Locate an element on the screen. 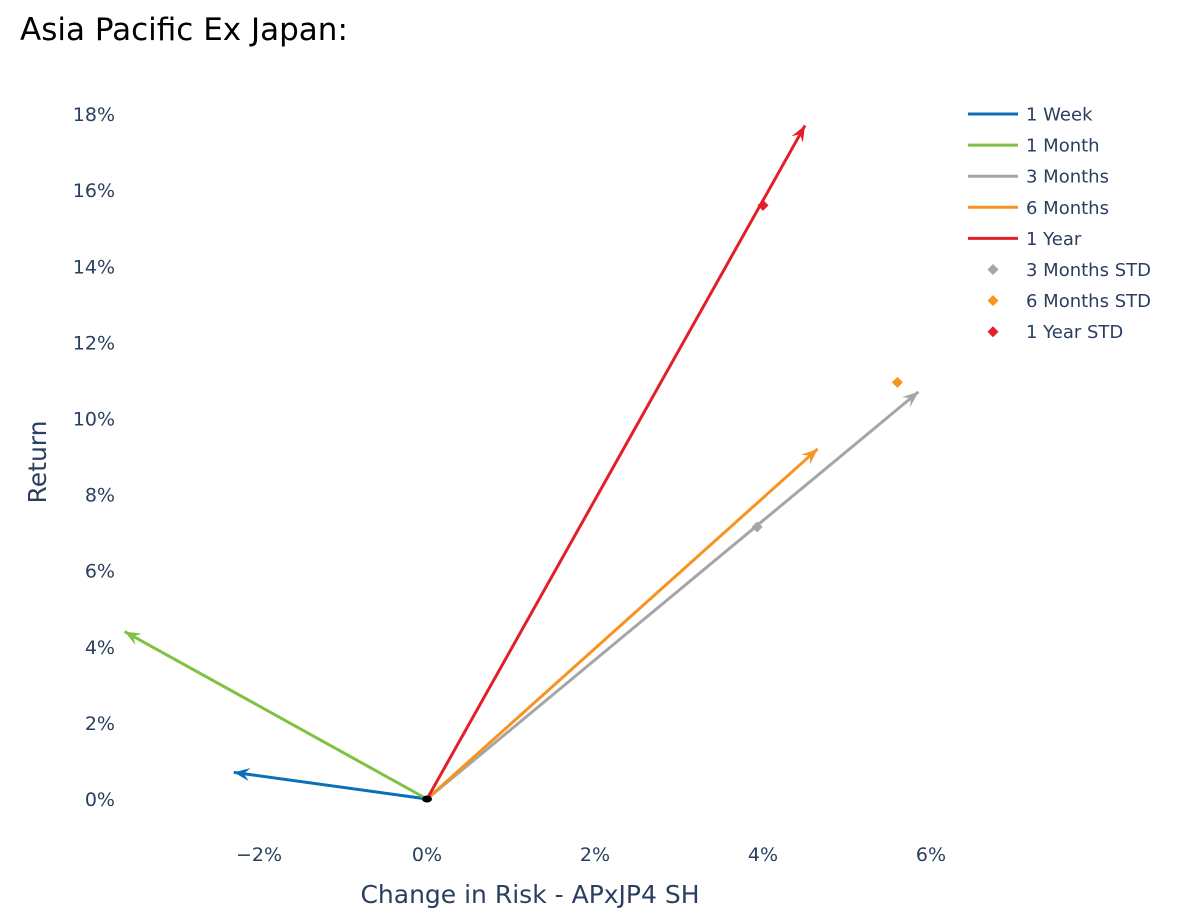 The image size is (1180, 918). legend-label: 1 Week is located at coordinates (1059, 115).